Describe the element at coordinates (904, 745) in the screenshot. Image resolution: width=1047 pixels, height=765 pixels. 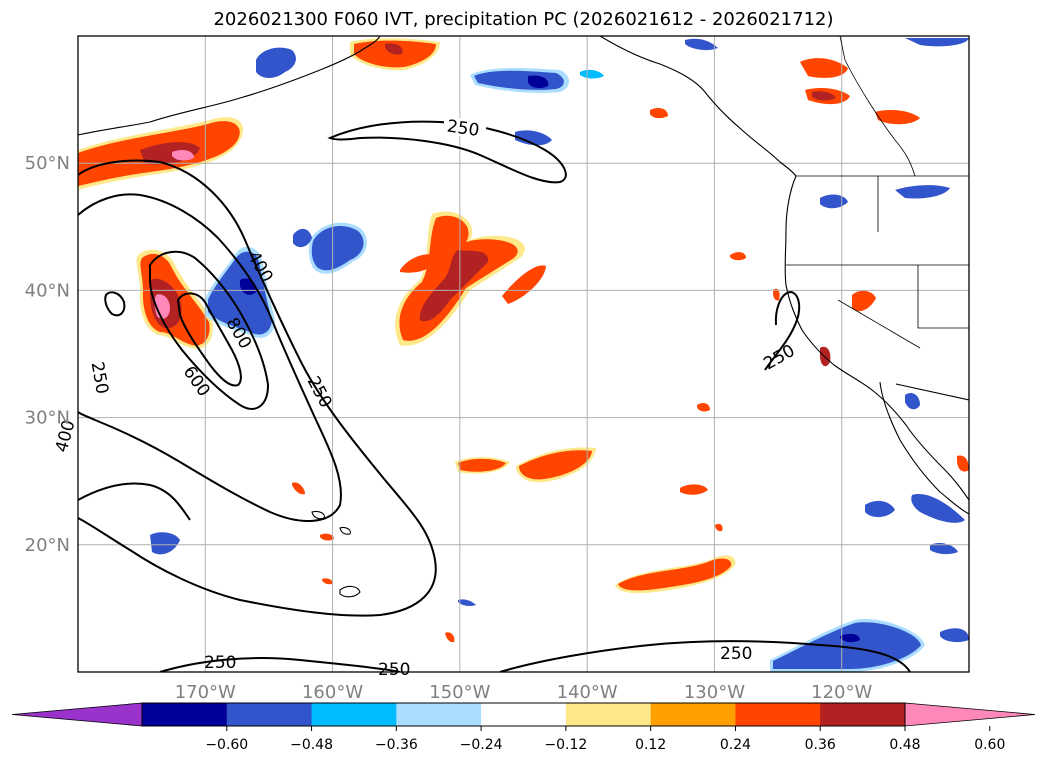
I see `colorbar-tick-label: 0.48` at that location.